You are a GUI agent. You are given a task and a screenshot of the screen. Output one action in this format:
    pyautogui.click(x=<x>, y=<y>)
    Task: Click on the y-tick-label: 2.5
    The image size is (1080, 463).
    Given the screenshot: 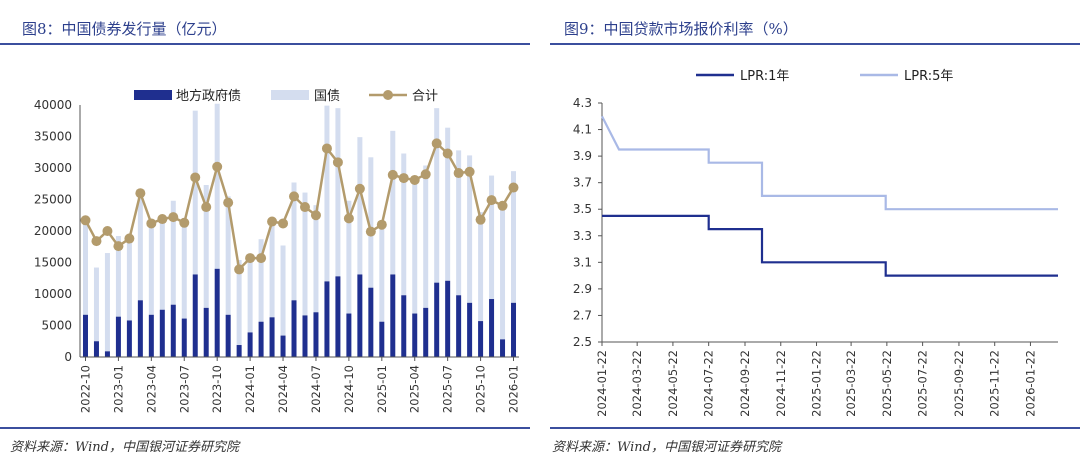 What is the action you would take?
    pyautogui.click(x=582, y=342)
    